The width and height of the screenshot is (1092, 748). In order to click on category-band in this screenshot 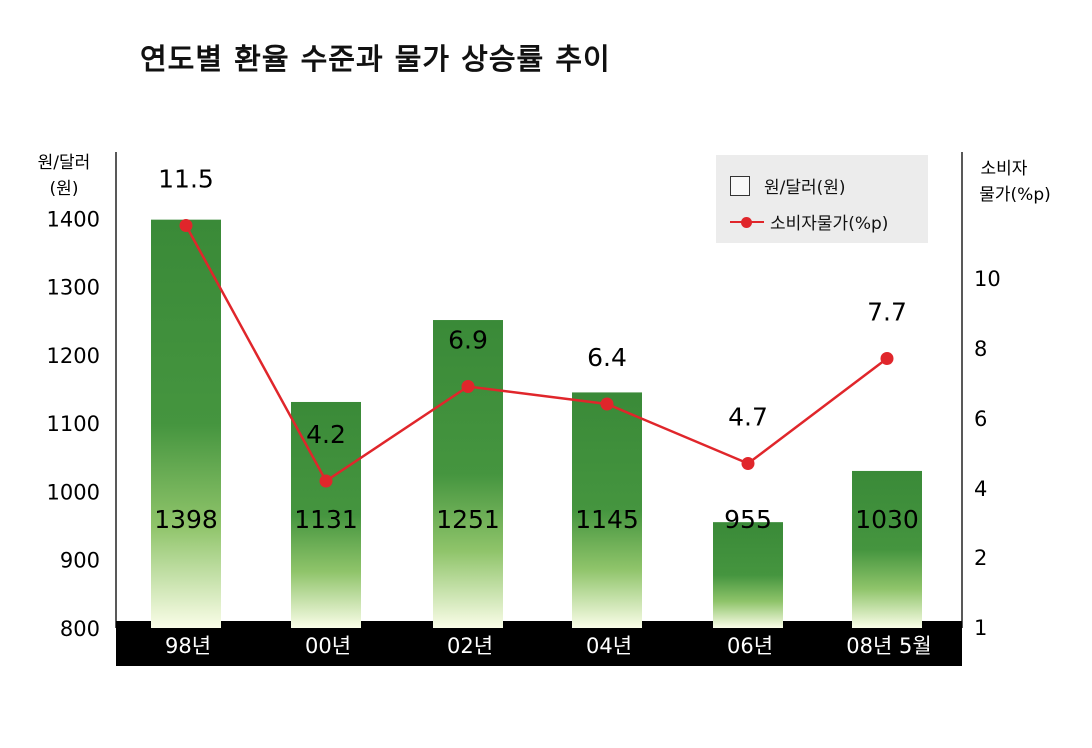, I will do `click(539, 643)`.